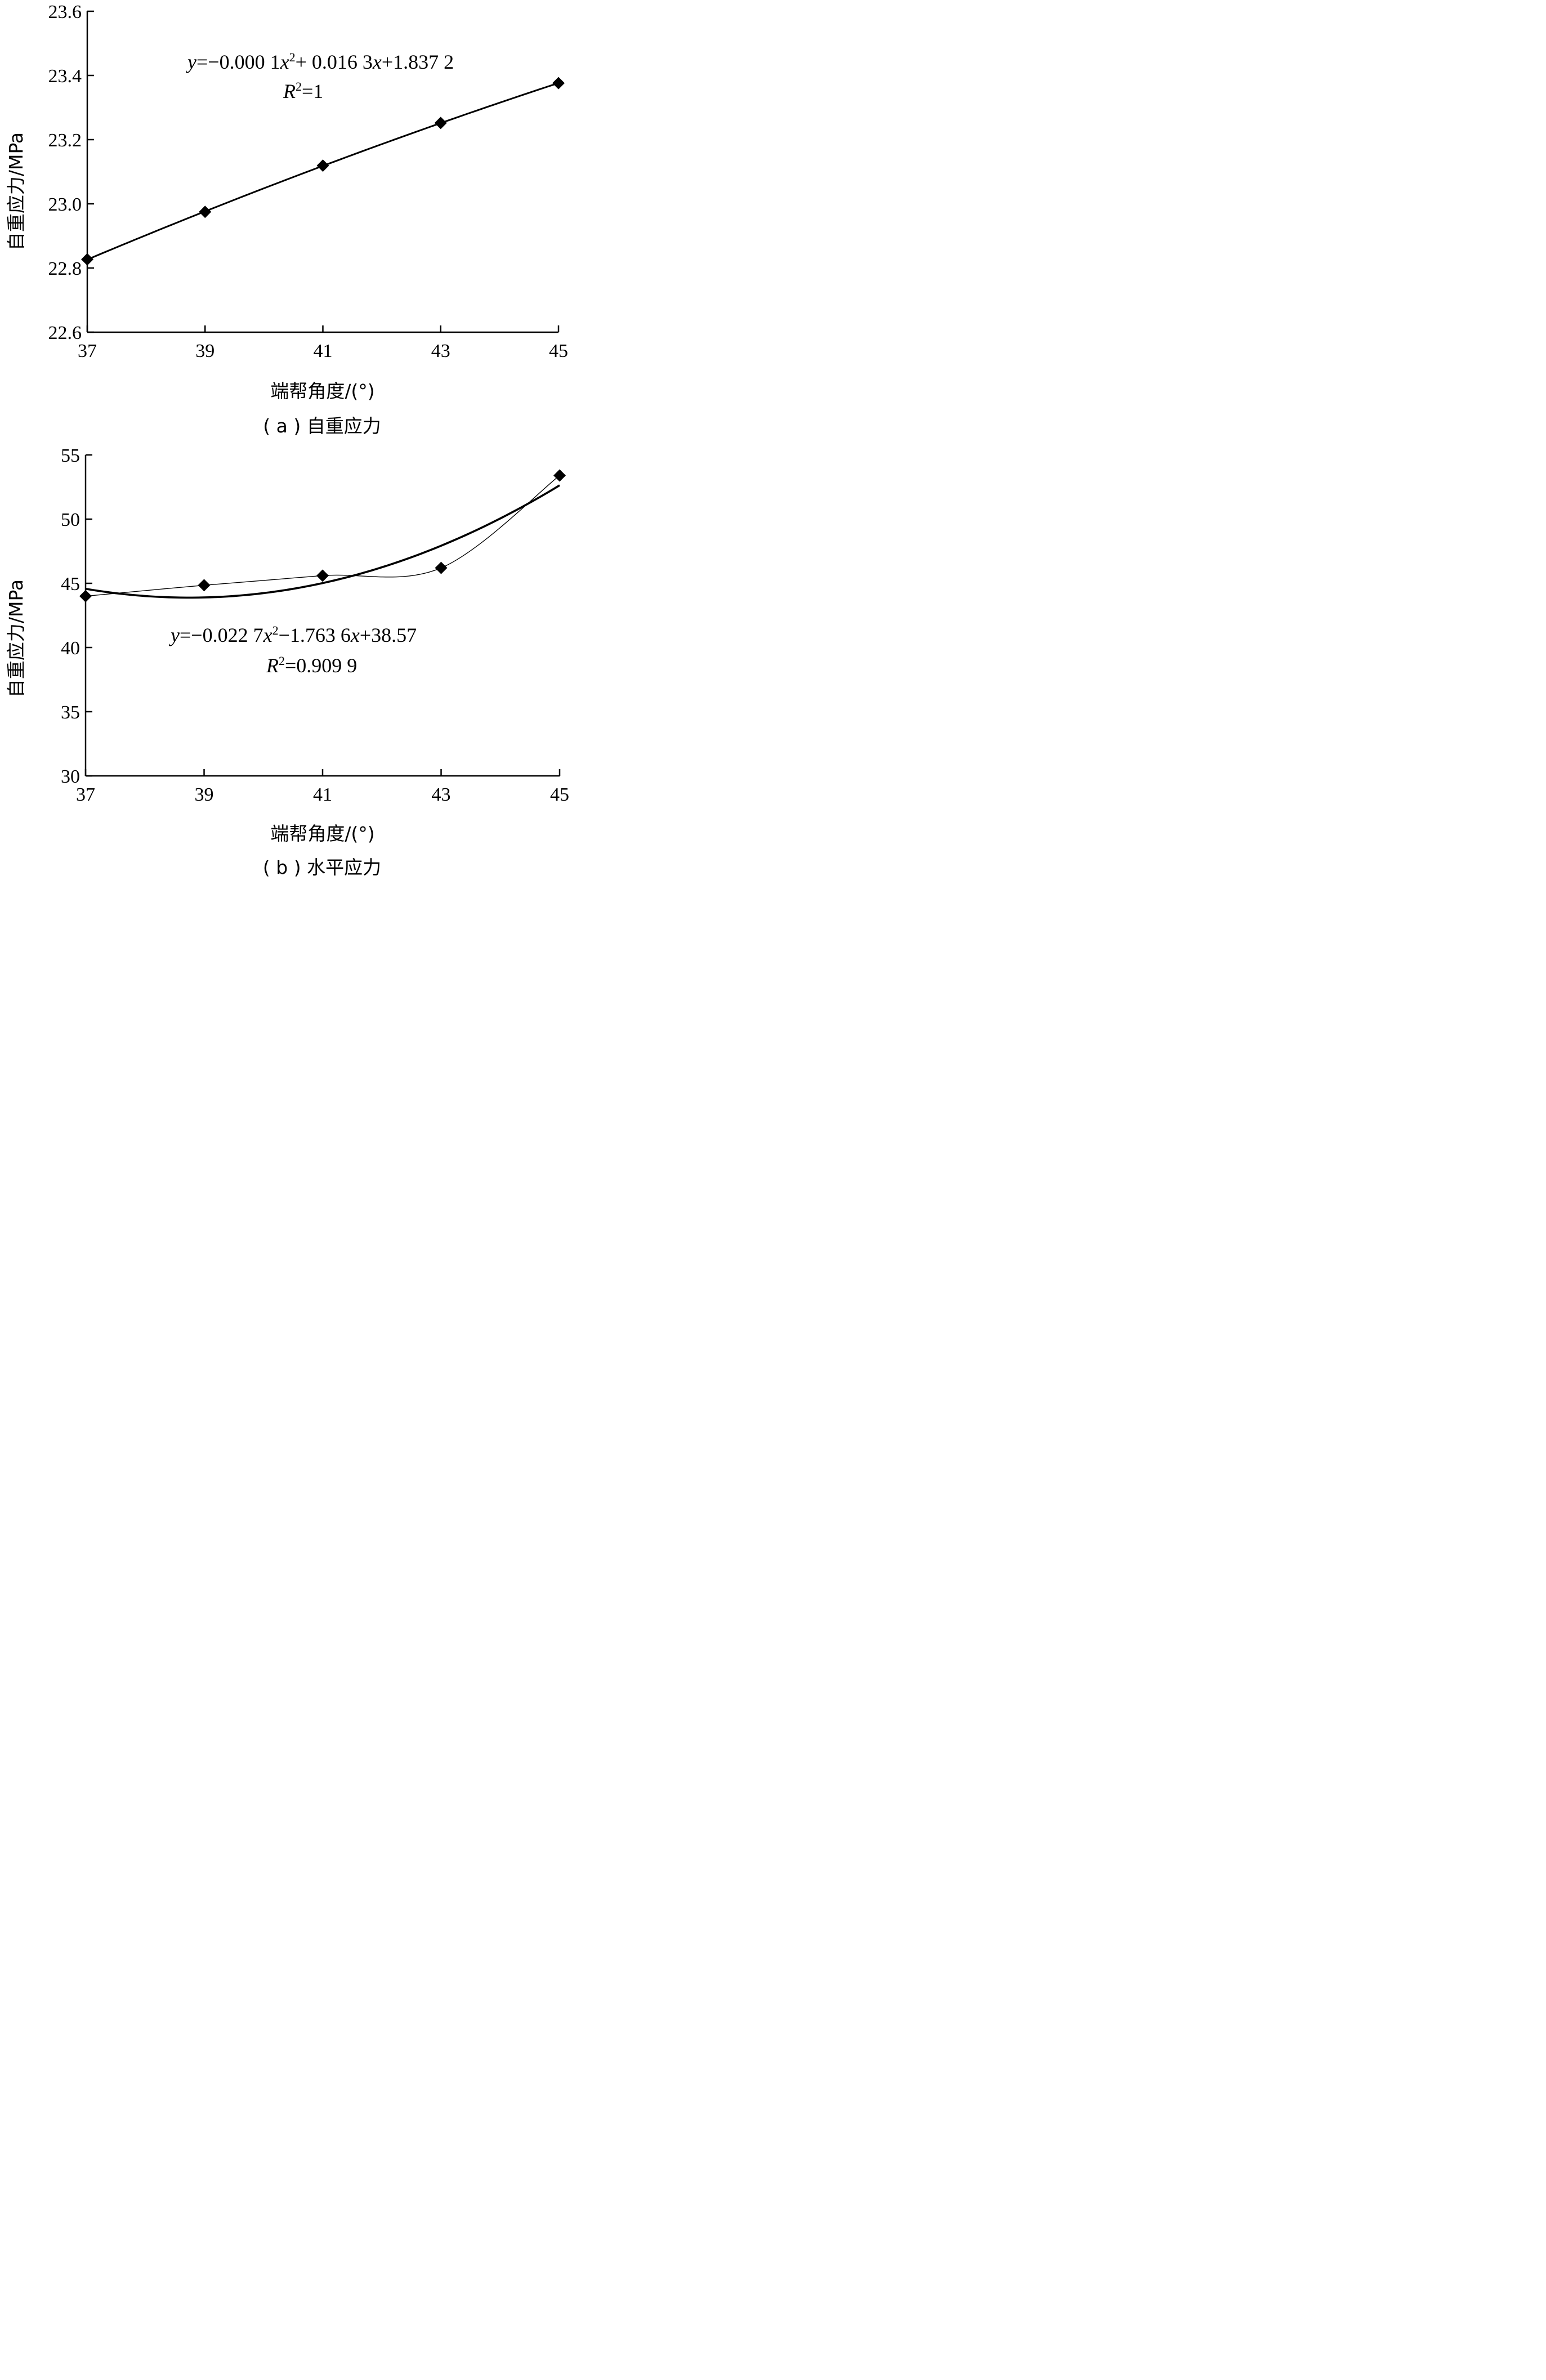 This screenshot has width=1546, height=2380. Describe the element at coordinates (16, 639) in the screenshot. I see `y-axis-title-b: 自重应力/MPa` at that location.